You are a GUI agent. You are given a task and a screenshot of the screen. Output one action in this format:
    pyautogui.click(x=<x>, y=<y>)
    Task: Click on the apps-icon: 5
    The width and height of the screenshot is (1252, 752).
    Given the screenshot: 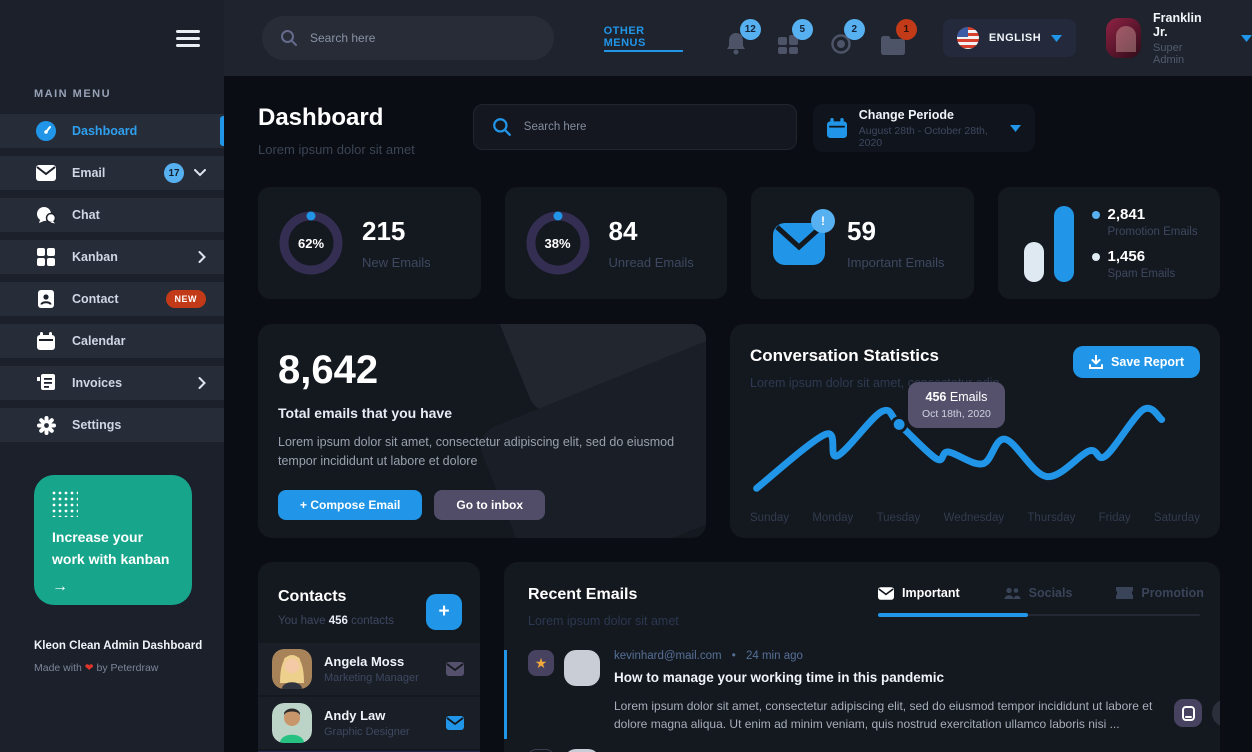 What is the action you would take?
    pyautogui.click(x=795, y=37)
    